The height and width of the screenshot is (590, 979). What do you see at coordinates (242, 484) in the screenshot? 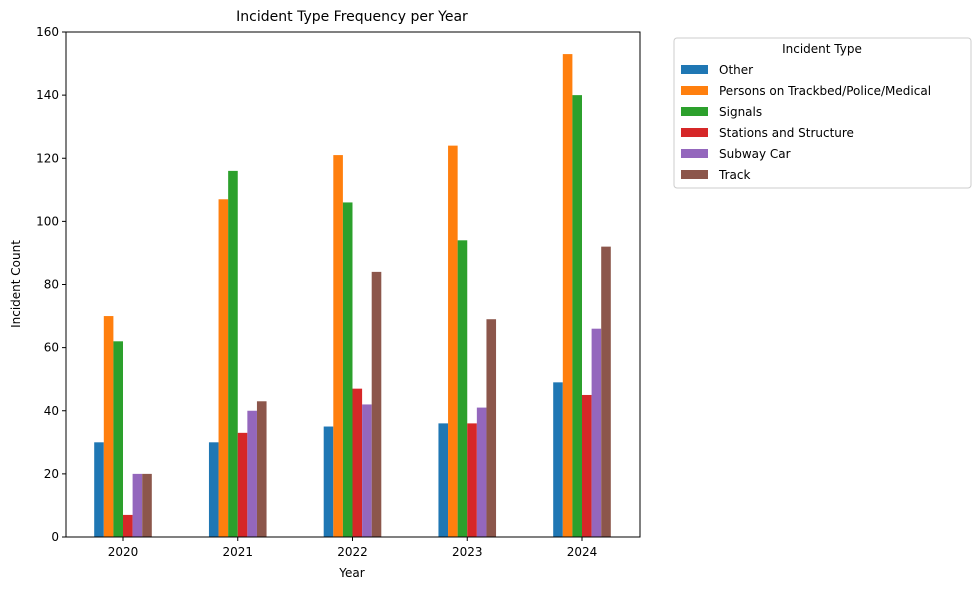
I see `bar-stations-and-structure-2021` at bounding box center [242, 484].